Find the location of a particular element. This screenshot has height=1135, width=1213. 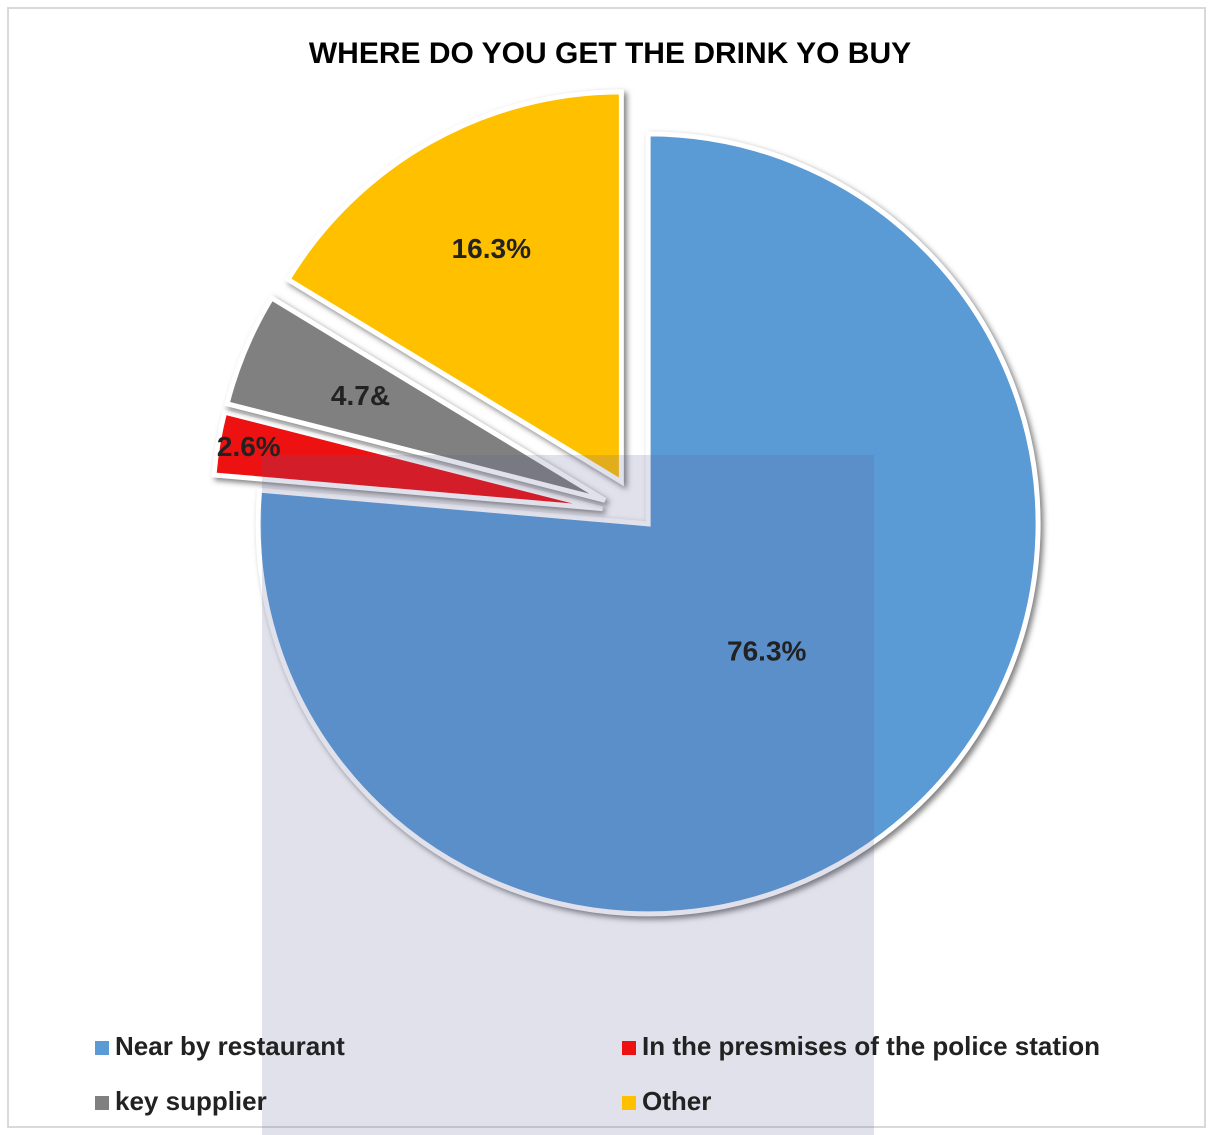

data-label: 16.3% is located at coordinates (491, 248).